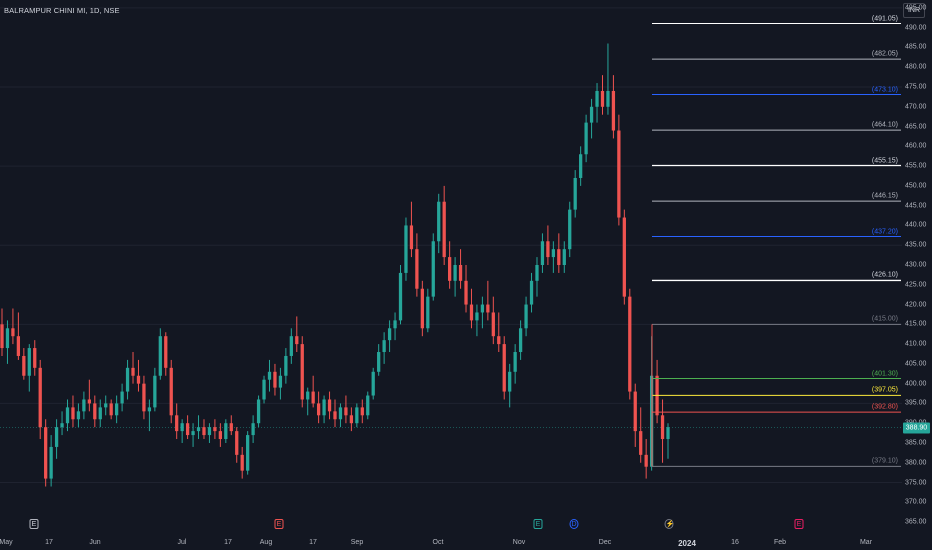 The height and width of the screenshot is (550, 932). What do you see at coordinates (884, 461) in the screenshot?
I see `level-label: (379.10)` at bounding box center [884, 461].